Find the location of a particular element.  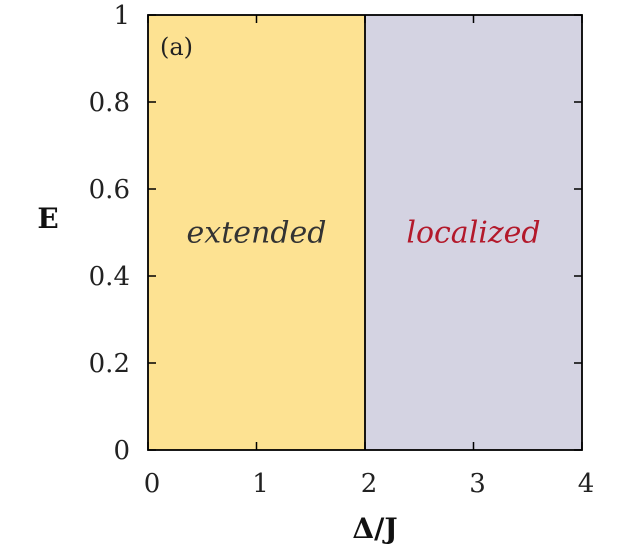

region-label-extended: extended is located at coordinates (257, 233).